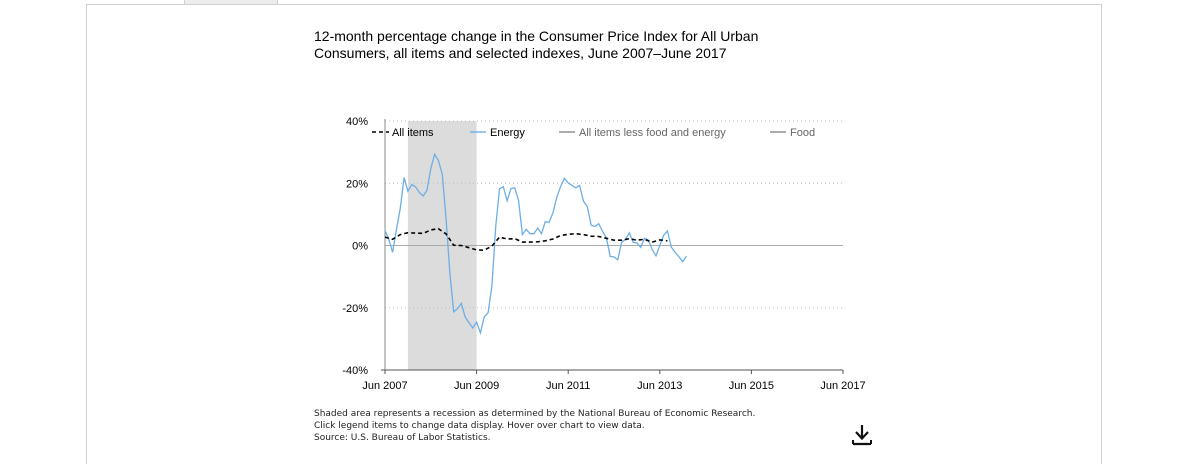 Image resolution: width=1192 pixels, height=464 pixels. I want to click on x-tick-label: Jun 2015, so click(751, 386).